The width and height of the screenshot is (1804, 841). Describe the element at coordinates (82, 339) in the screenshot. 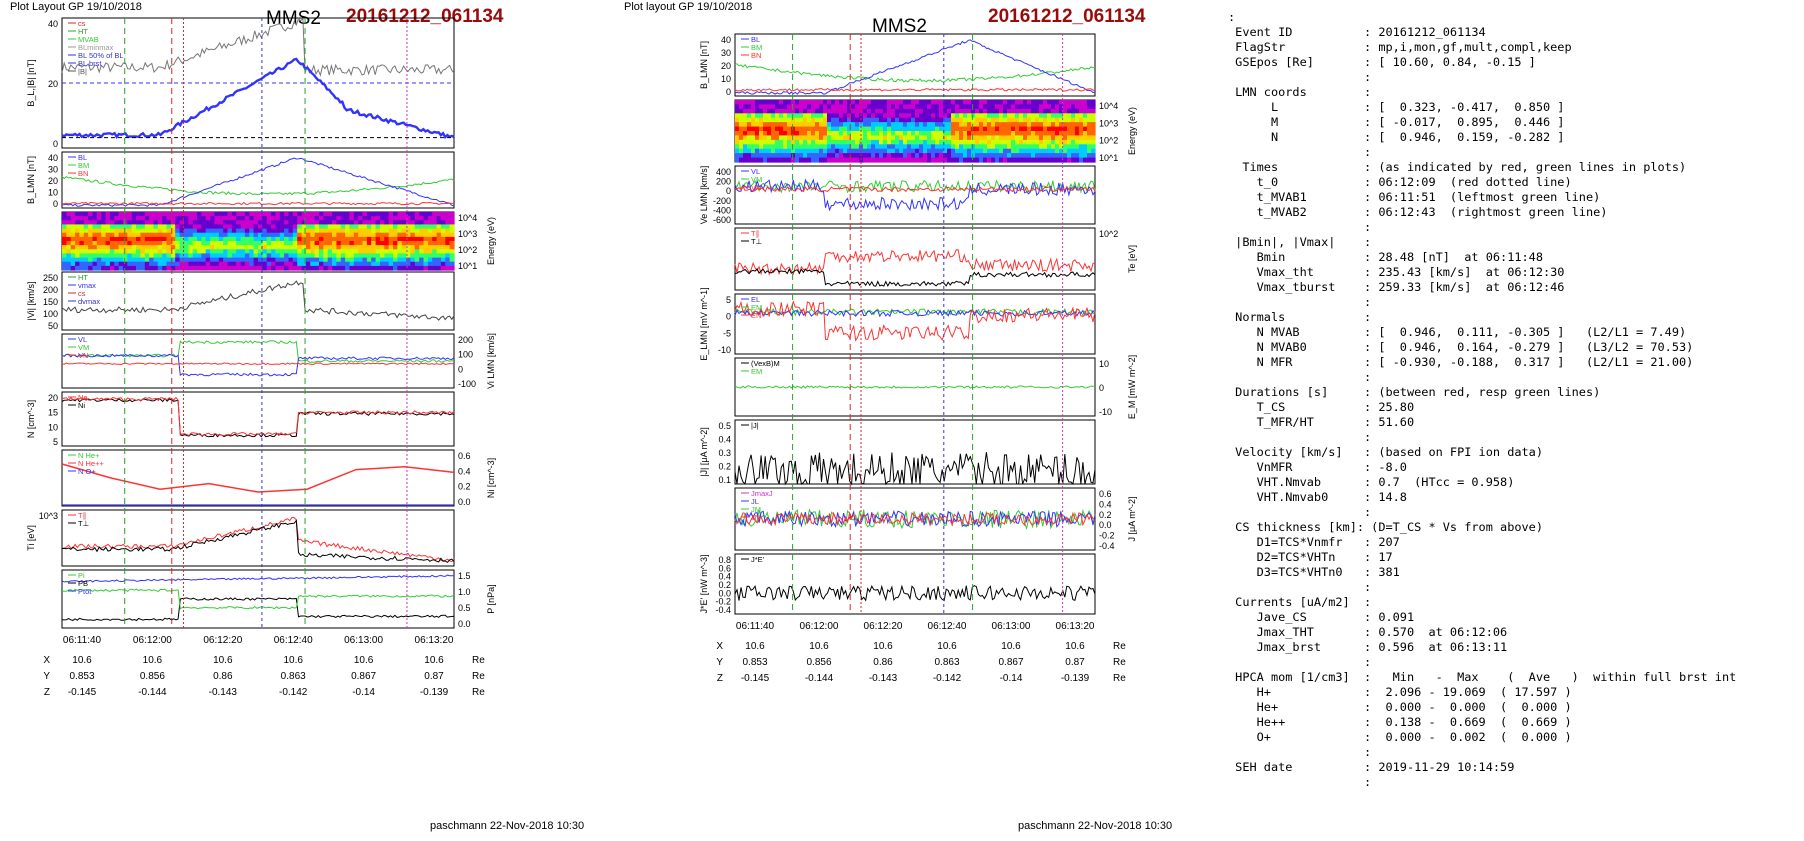

I see `legend-entry: VL` at that location.